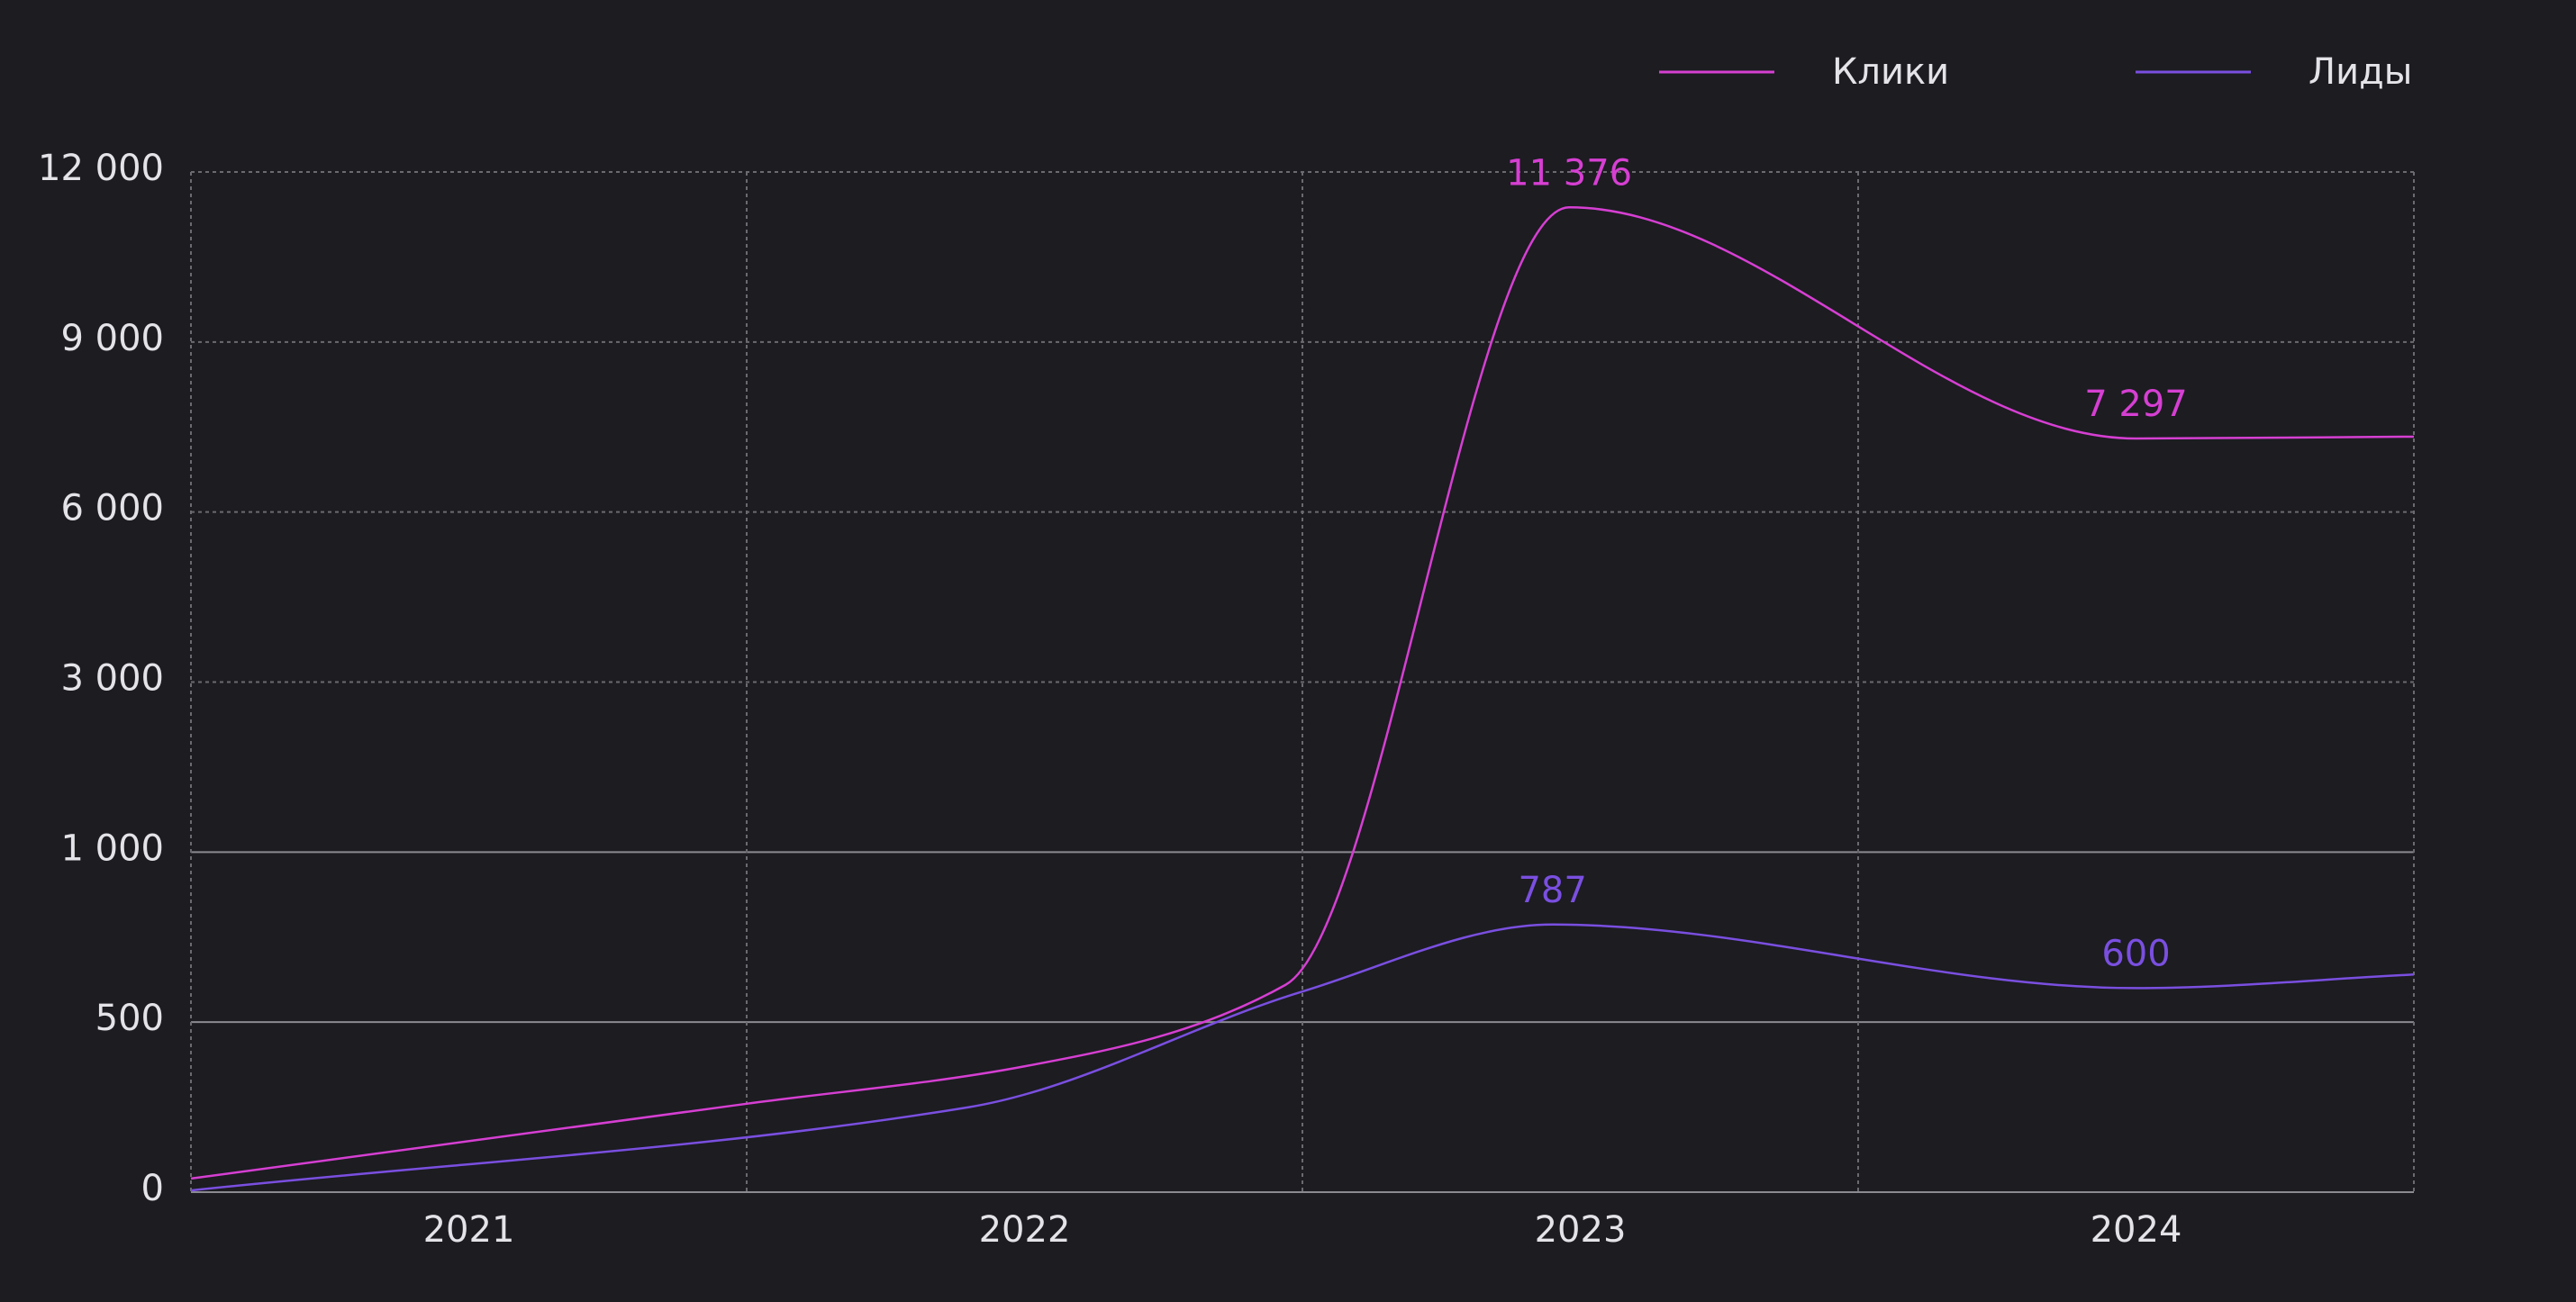 The image size is (2576, 1302). What do you see at coordinates (152, 1188) in the screenshot?
I see `y-tick-label: 0` at bounding box center [152, 1188].